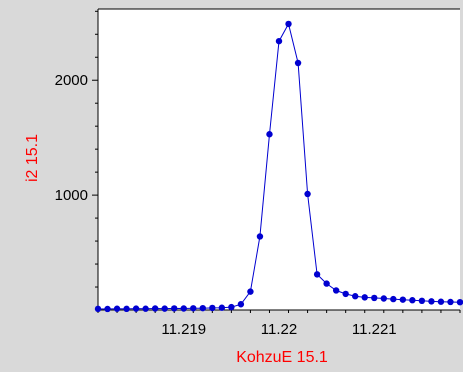 Image resolution: width=463 pixels, height=372 pixels. What do you see at coordinates (183, 329) in the screenshot?
I see `x-tick-label: 11.219` at bounding box center [183, 329].